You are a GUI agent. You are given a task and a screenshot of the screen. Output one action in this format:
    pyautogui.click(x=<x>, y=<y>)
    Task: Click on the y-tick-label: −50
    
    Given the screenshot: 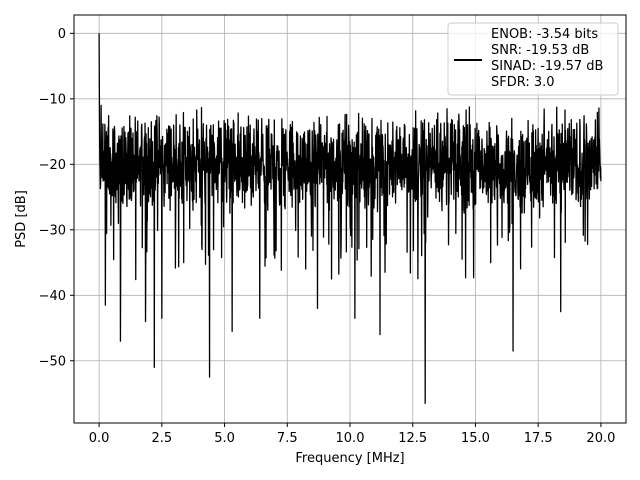 What is the action you would take?
    pyautogui.click(x=52, y=361)
    